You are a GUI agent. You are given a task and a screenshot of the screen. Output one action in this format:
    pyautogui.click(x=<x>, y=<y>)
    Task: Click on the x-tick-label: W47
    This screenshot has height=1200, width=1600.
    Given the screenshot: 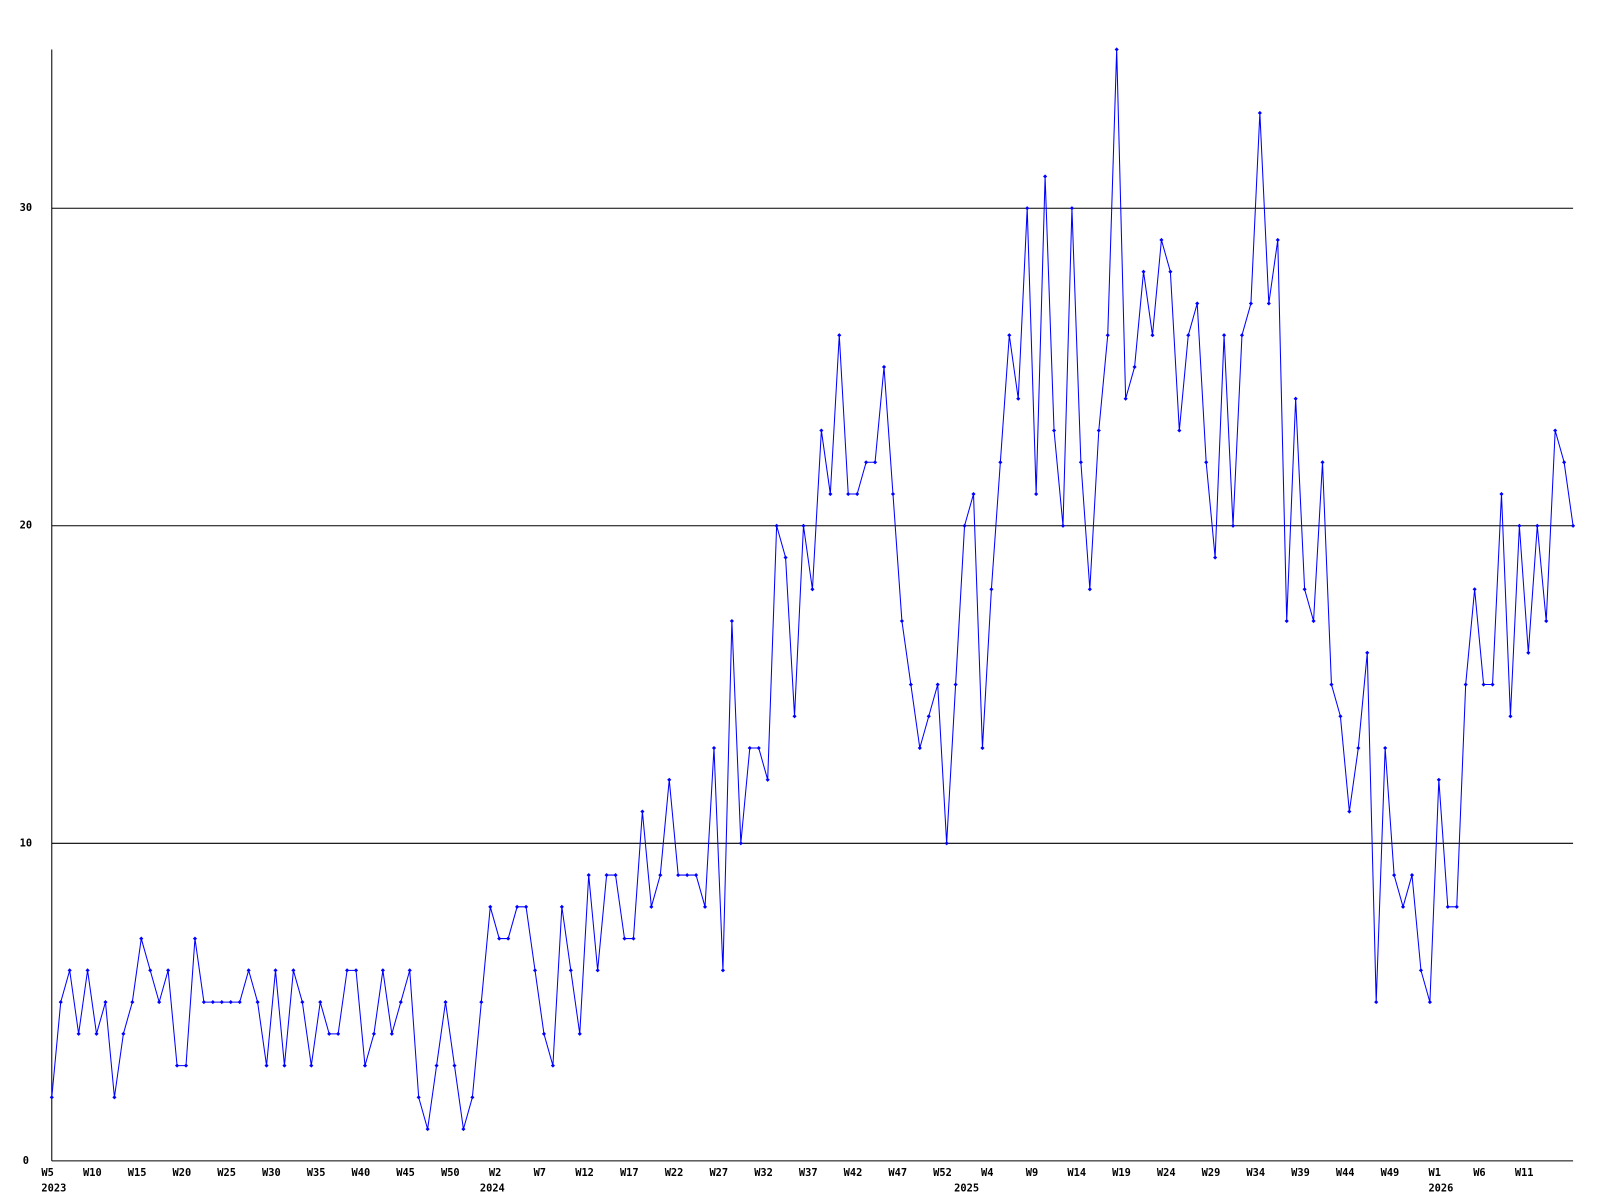 What is the action you would take?
    pyautogui.click(x=897, y=1173)
    